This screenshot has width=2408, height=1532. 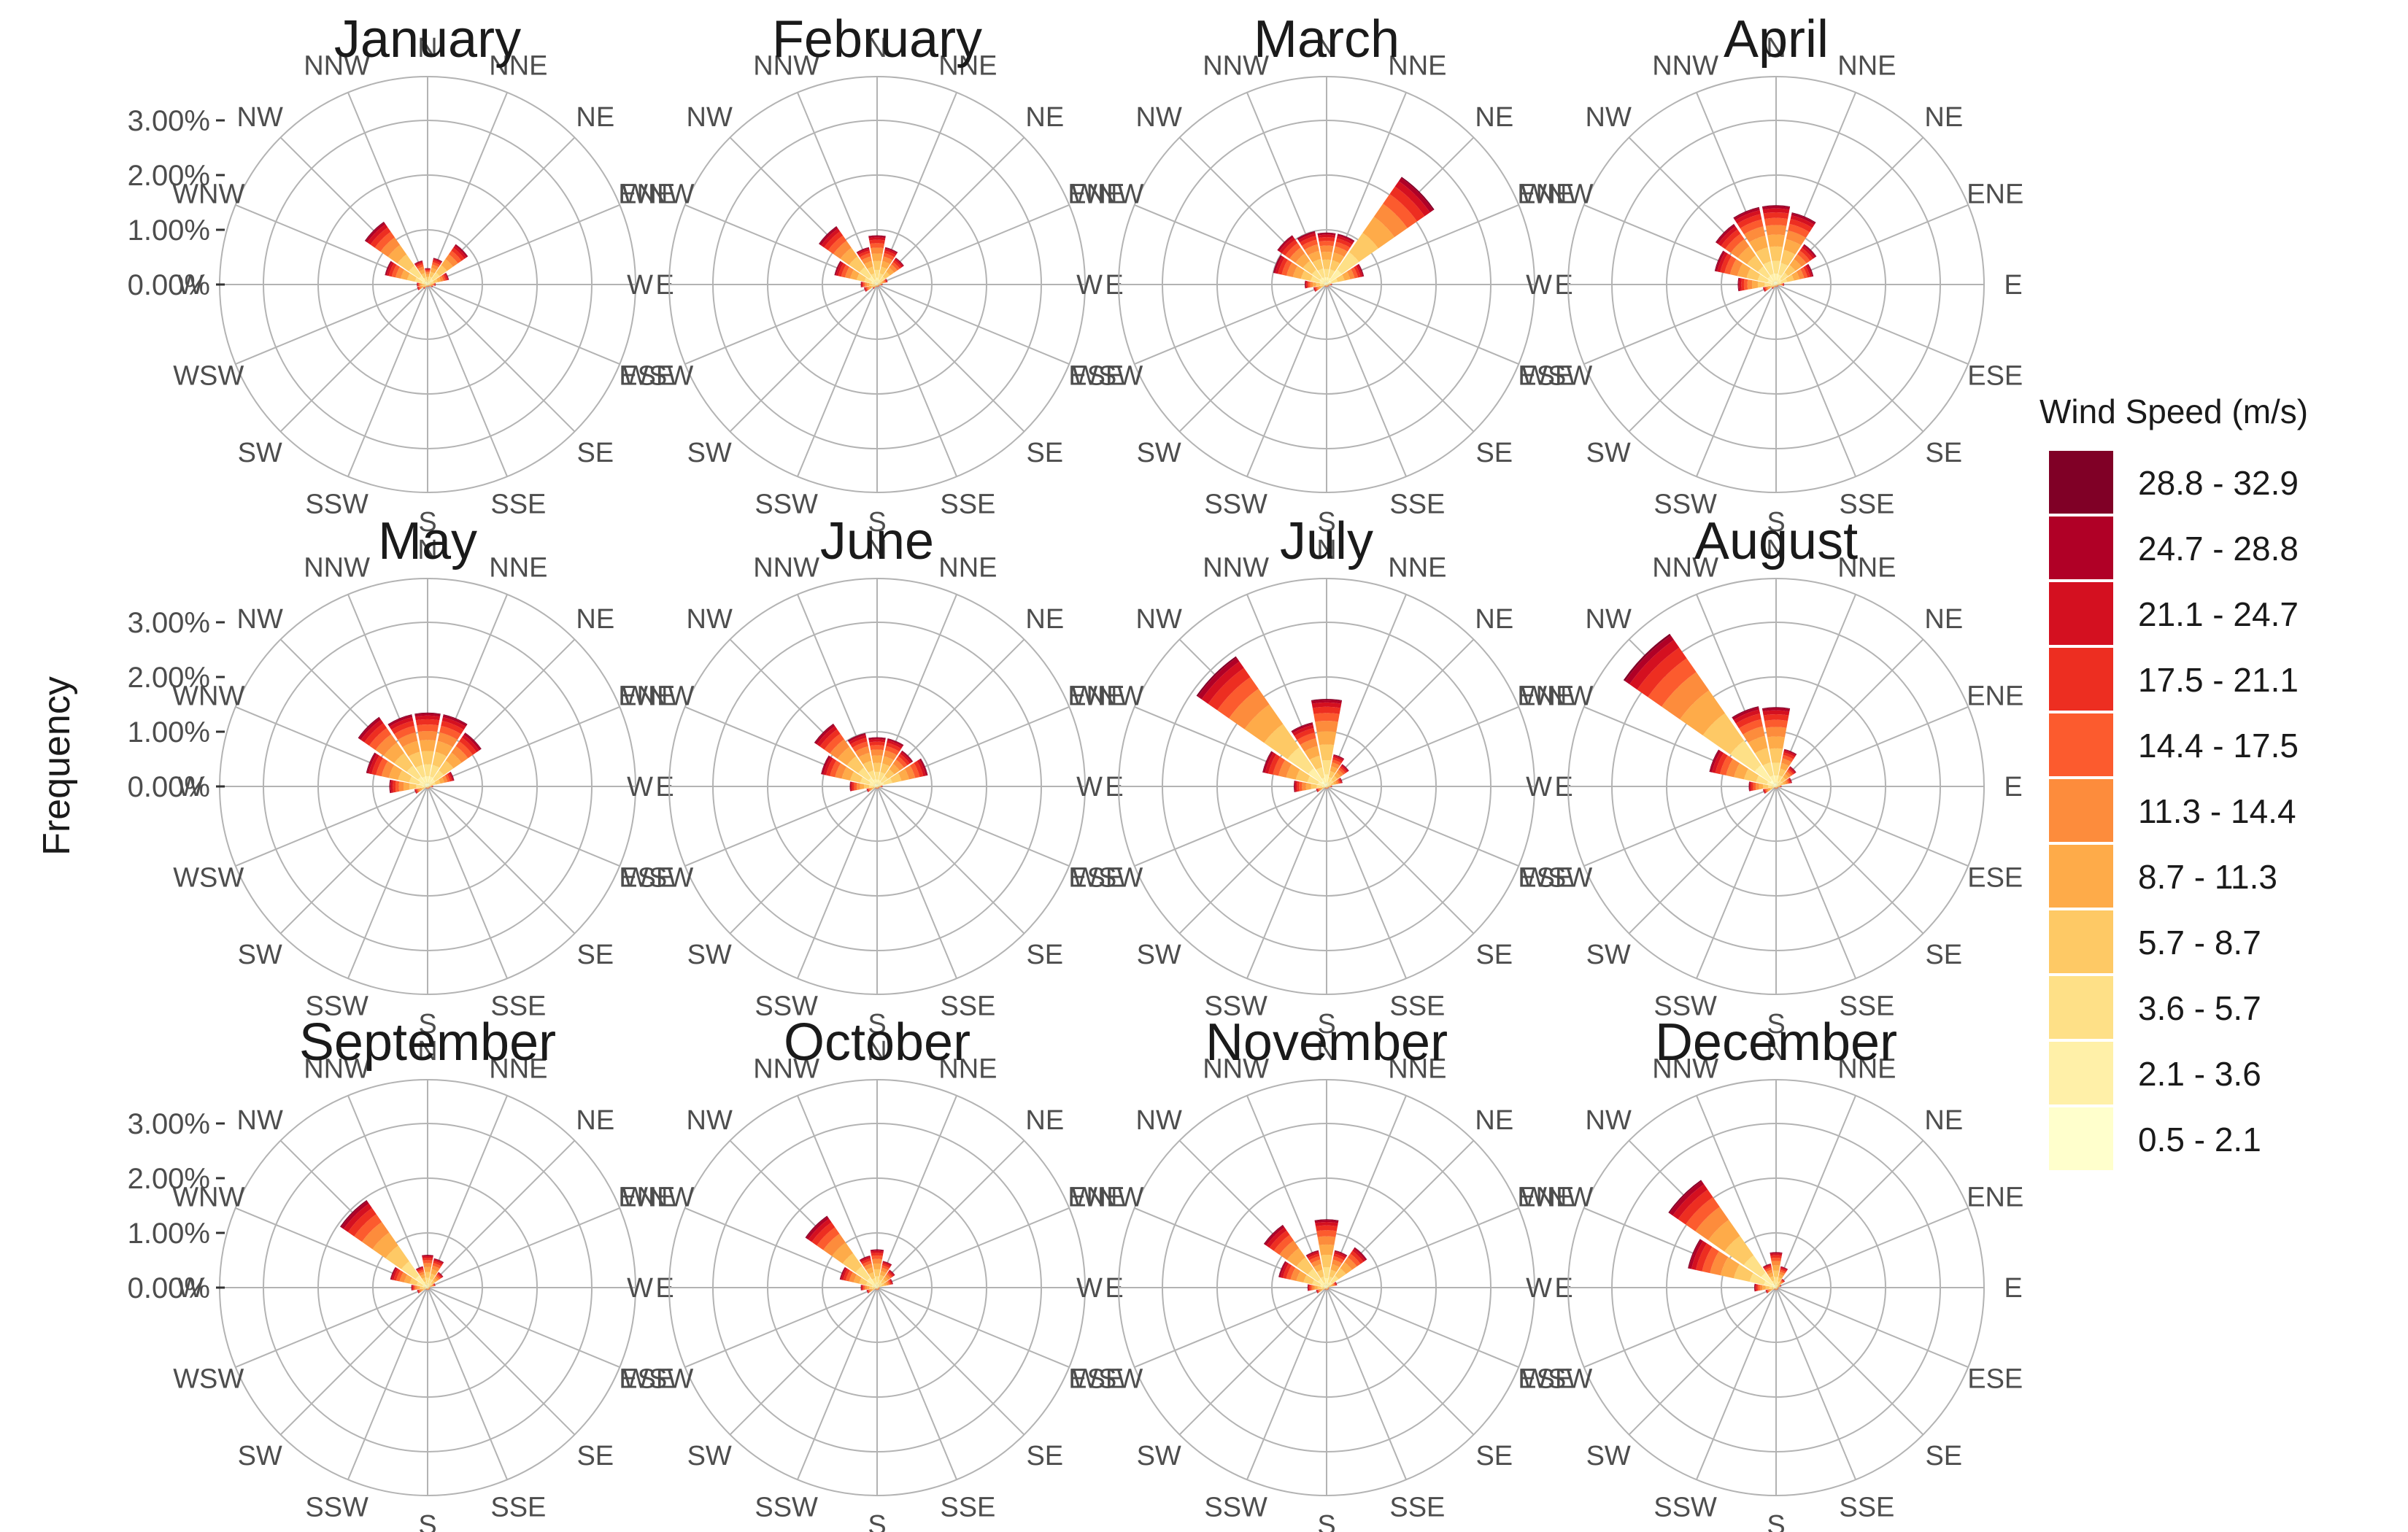 I want to click on petal-ne-bin9, so click(x=1360, y=1254).